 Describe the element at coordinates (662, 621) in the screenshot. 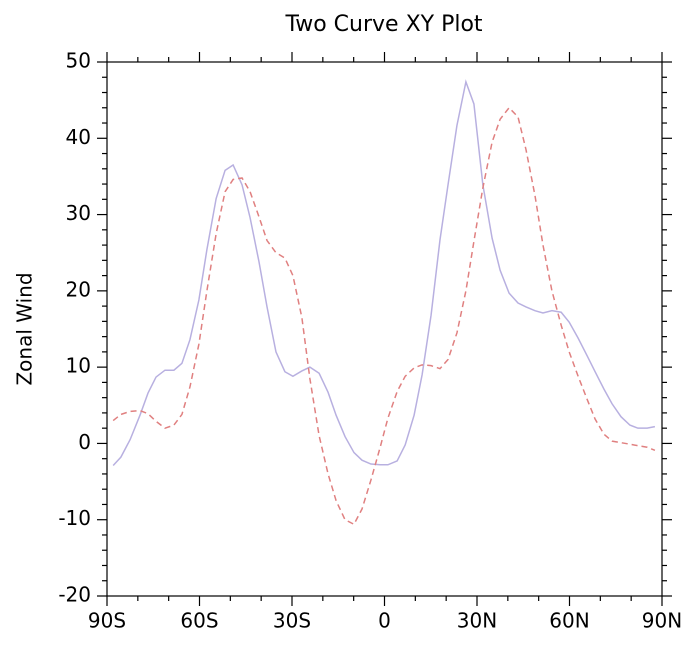

I see `x-tick-label: 90N` at that location.